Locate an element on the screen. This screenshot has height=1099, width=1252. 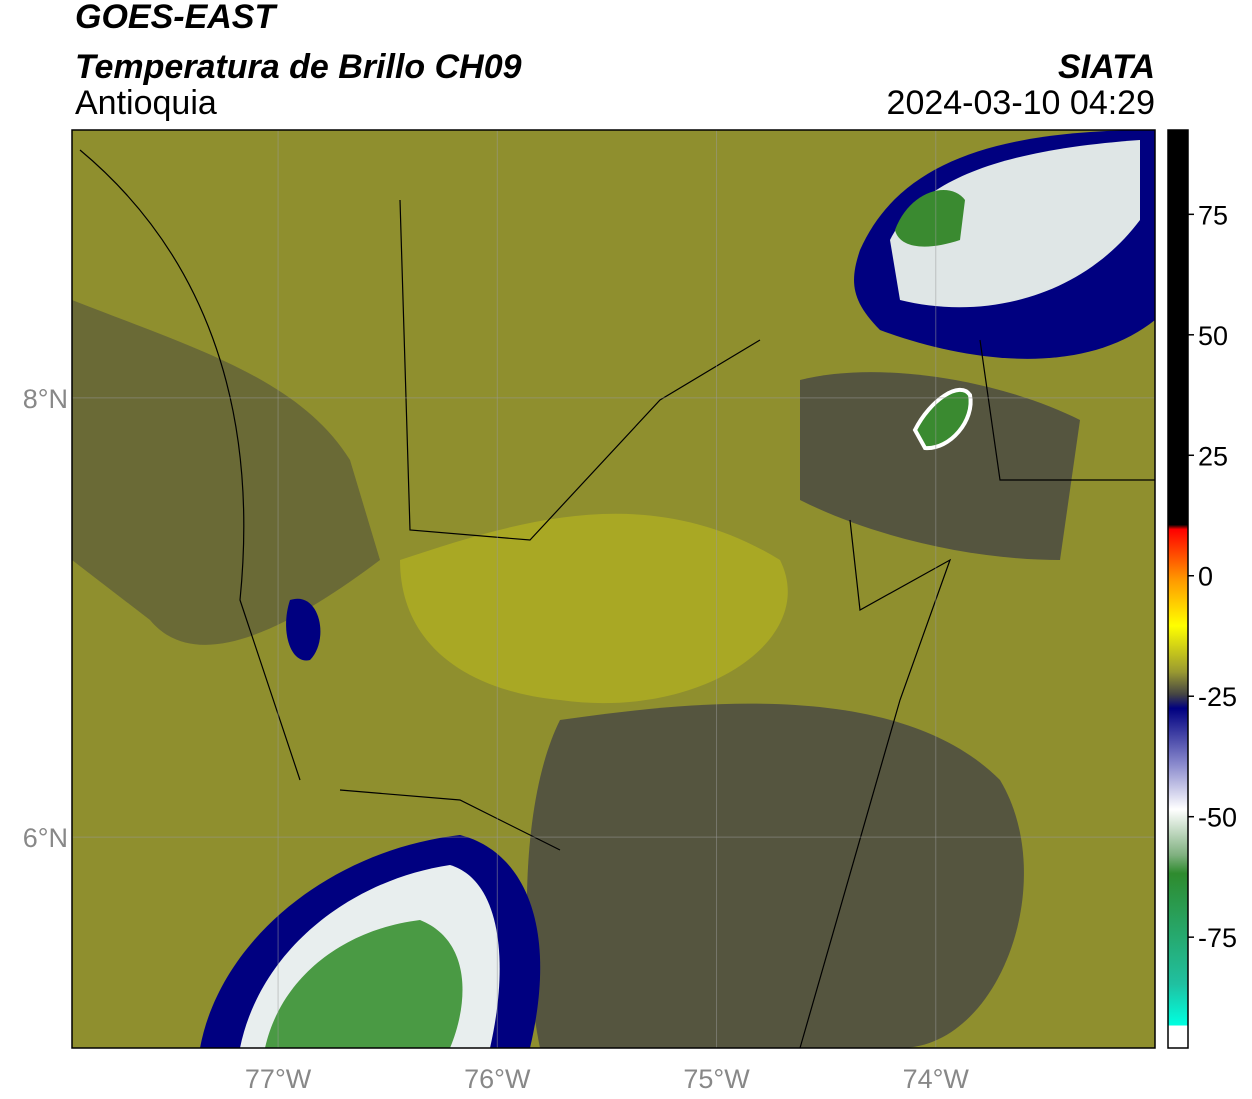
colorbar-tick-label: -25 is located at coordinates (1217, 697).